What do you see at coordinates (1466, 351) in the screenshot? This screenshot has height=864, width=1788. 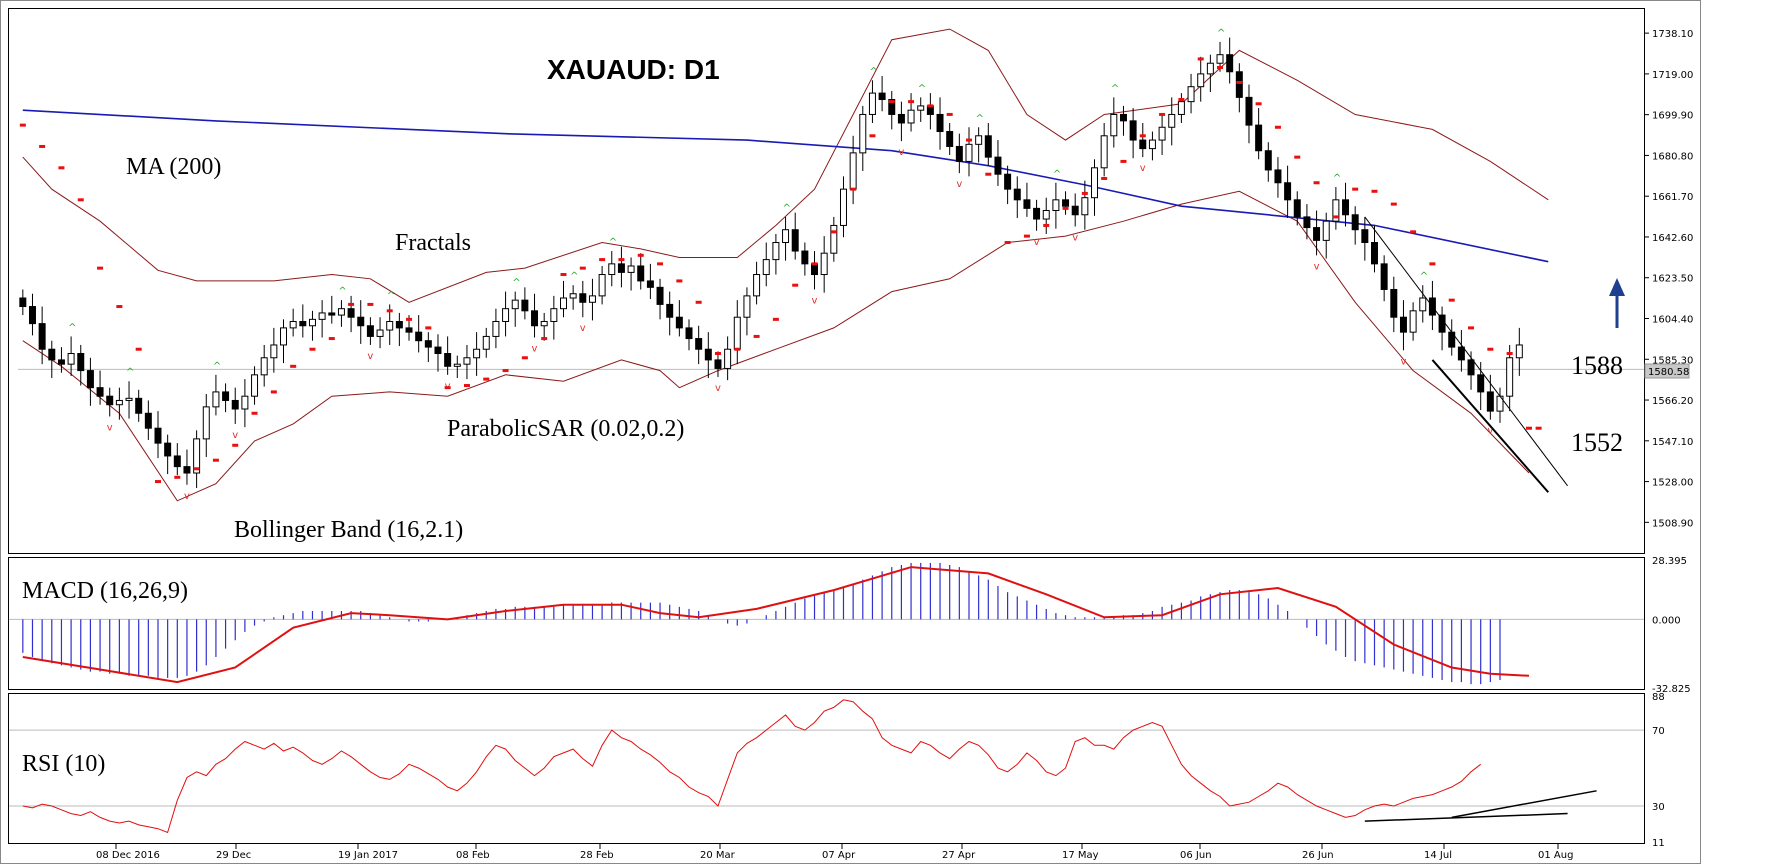 I see `price-trendline` at bounding box center [1466, 351].